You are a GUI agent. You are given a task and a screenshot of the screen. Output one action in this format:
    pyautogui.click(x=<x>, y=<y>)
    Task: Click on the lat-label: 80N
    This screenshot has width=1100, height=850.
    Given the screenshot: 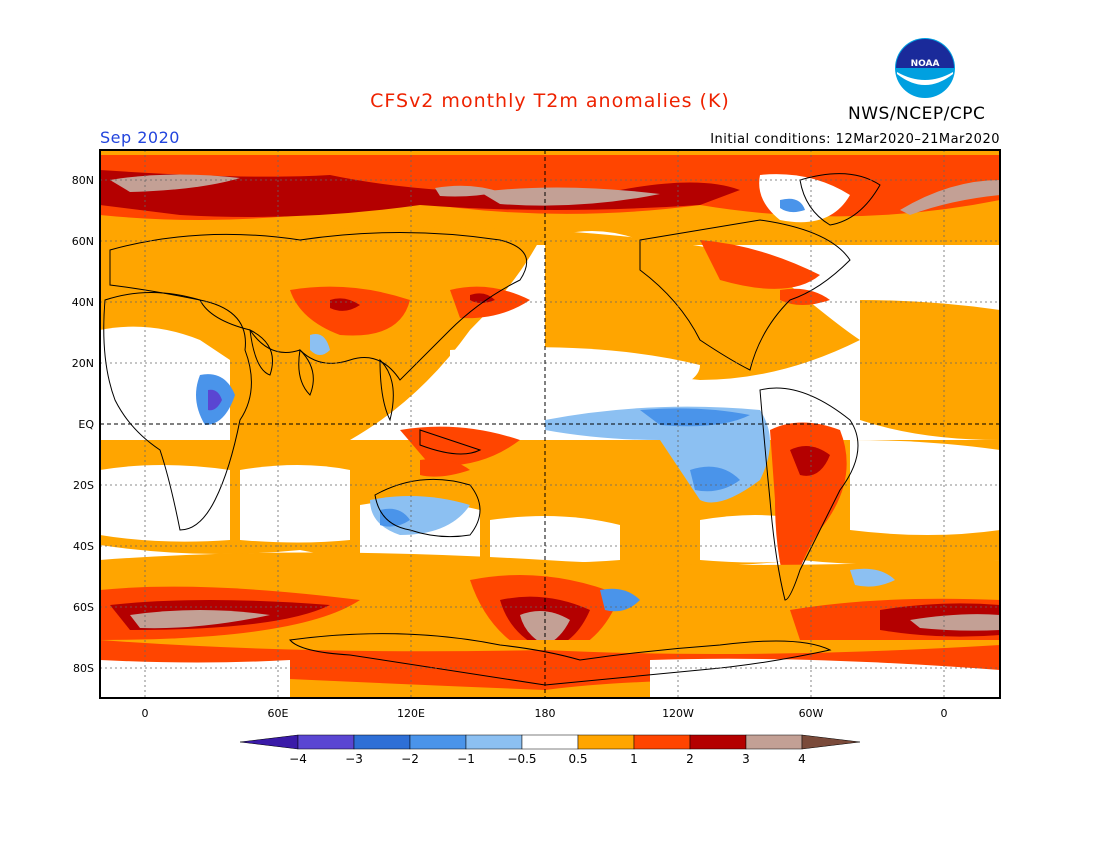 What is the action you would take?
    pyautogui.click(x=83, y=180)
    